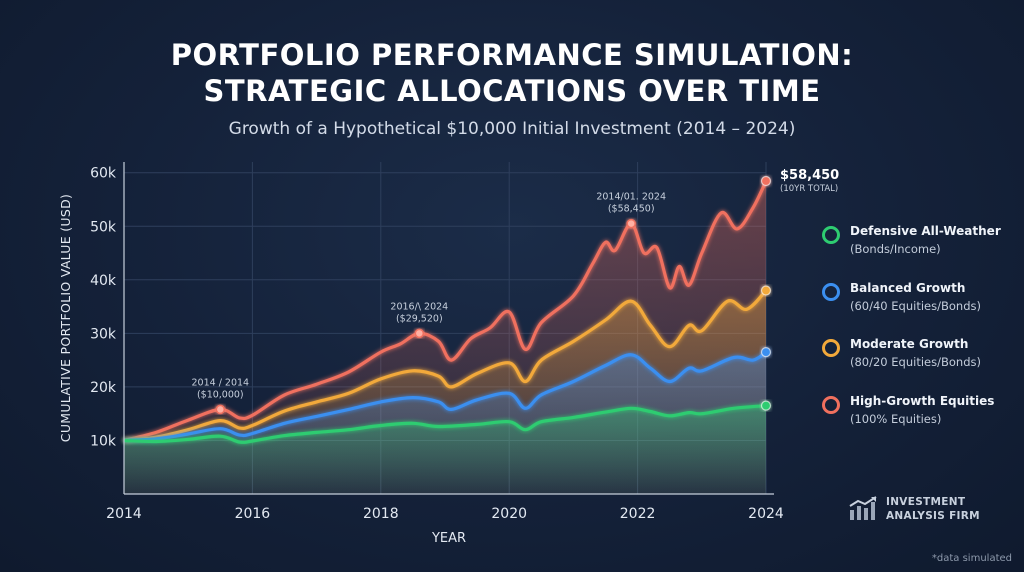 This screenshot has width=1024, height=572. What do you see at coordinates (915, 306) in the screenshot?
I see `legend-sublabel-balanced: (60/40 Equities/Bonds)` at bounding box center [915, 306].